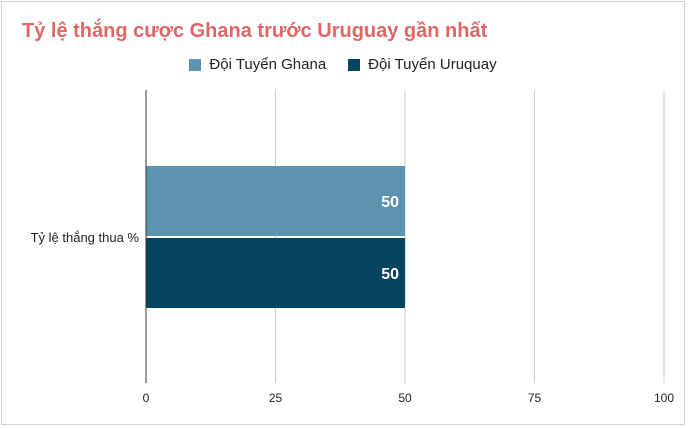 The height and width of the screenshot is (428, 688). I want to click on x-tick-label-100: 100, so click(664, 398).